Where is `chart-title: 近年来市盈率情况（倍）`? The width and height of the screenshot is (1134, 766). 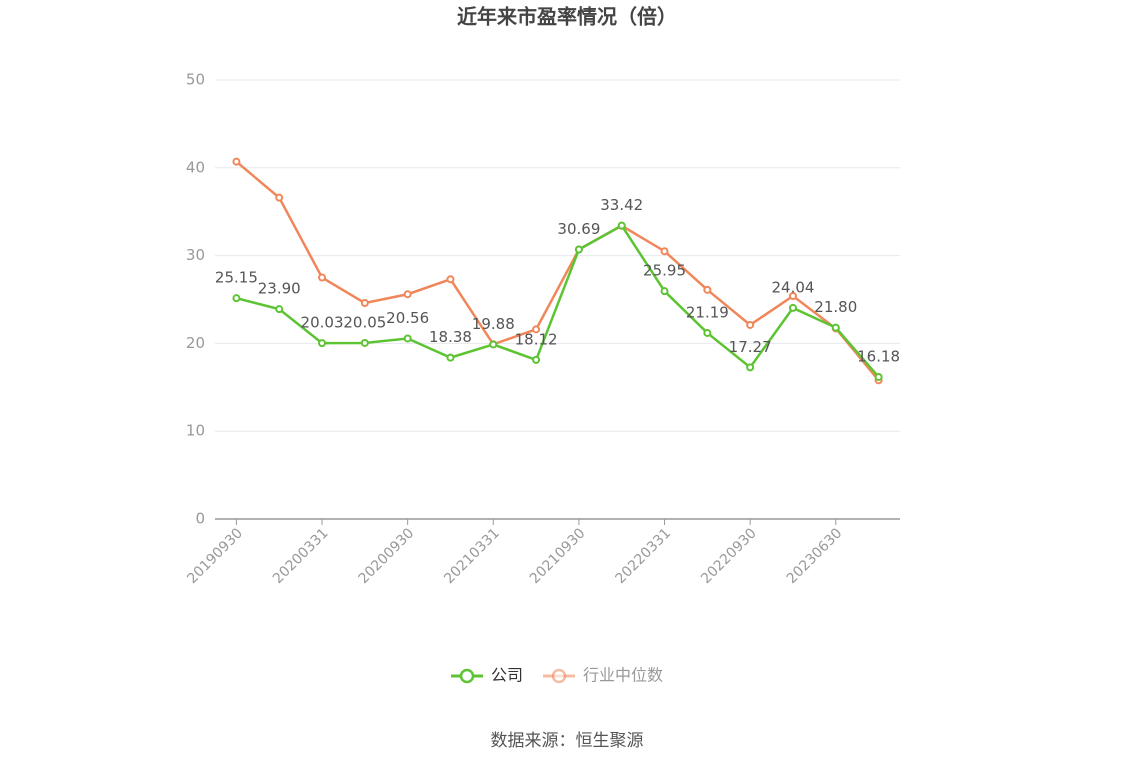 chart-title: 近年来市盈率情况（倍） is located at coordinates (567, 17).